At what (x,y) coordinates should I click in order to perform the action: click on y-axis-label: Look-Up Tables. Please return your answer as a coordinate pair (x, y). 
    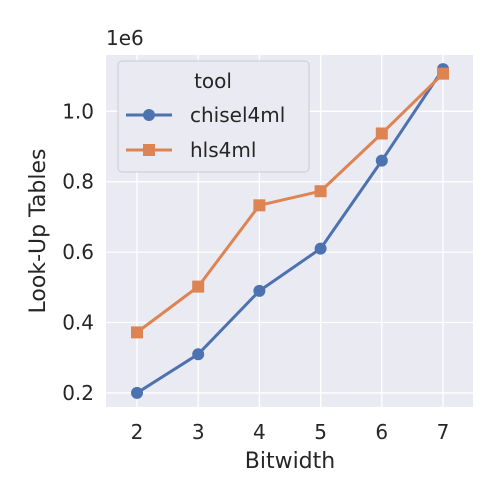
    Looking at the image, I should click on (38, 231).